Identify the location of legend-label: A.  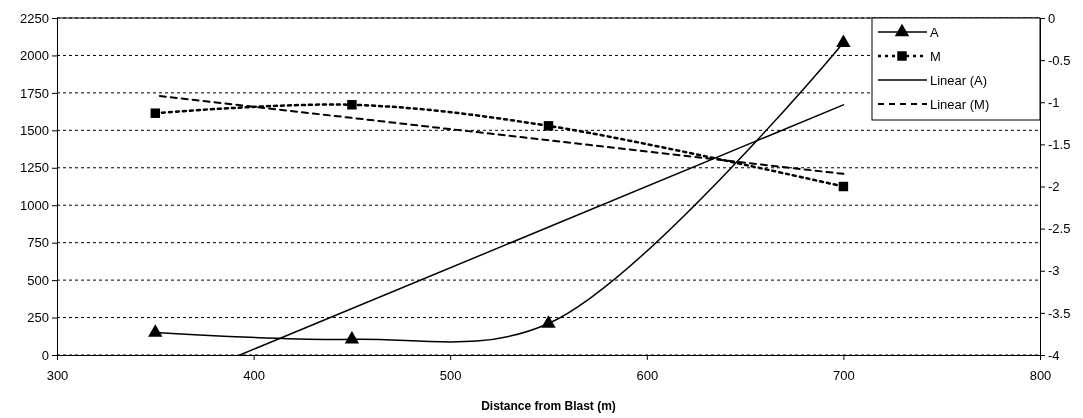
(934, 32).